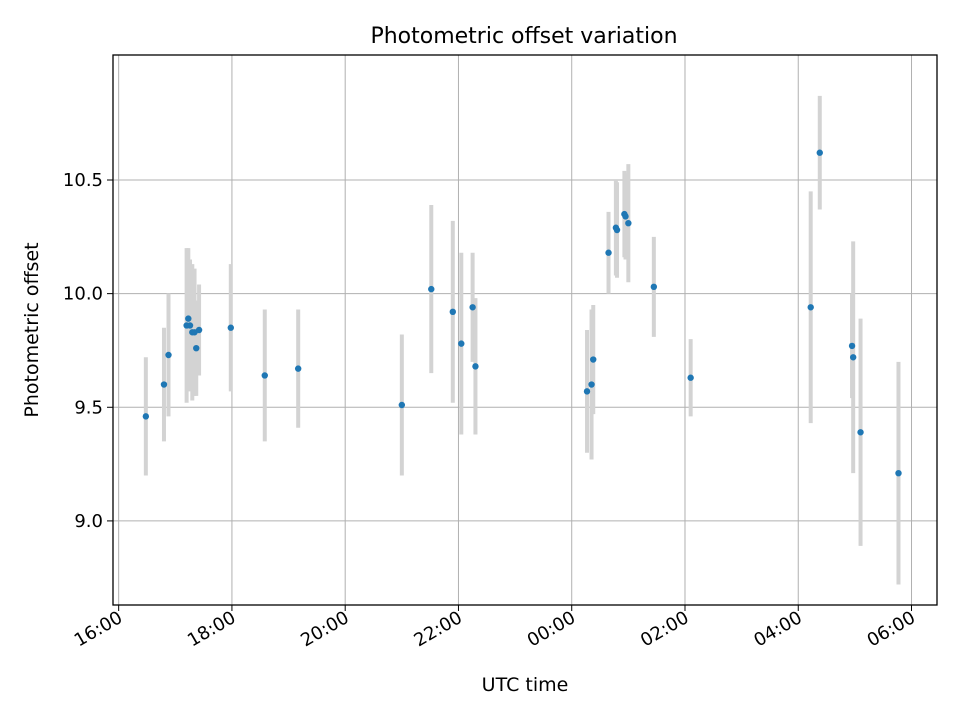 The height and width of the screenshot is (720, 960). Describe the element at coordinates (83, 294) in the screenshot. I see `y-tick-label: 10.0` at that location.